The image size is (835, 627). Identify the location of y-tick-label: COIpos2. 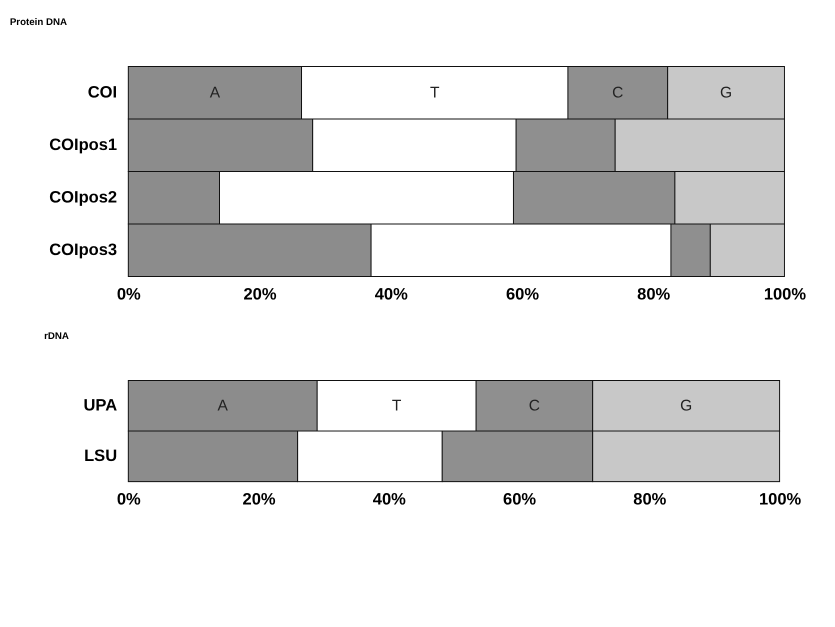
(83, 197).